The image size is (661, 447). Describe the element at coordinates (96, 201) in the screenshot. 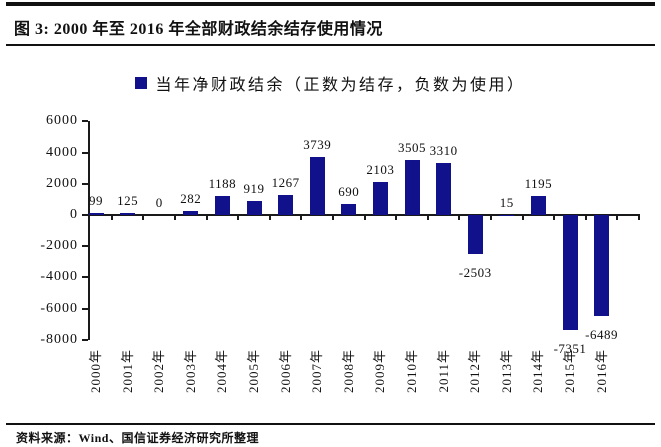

I see `bar-value-label: 99` at that location.